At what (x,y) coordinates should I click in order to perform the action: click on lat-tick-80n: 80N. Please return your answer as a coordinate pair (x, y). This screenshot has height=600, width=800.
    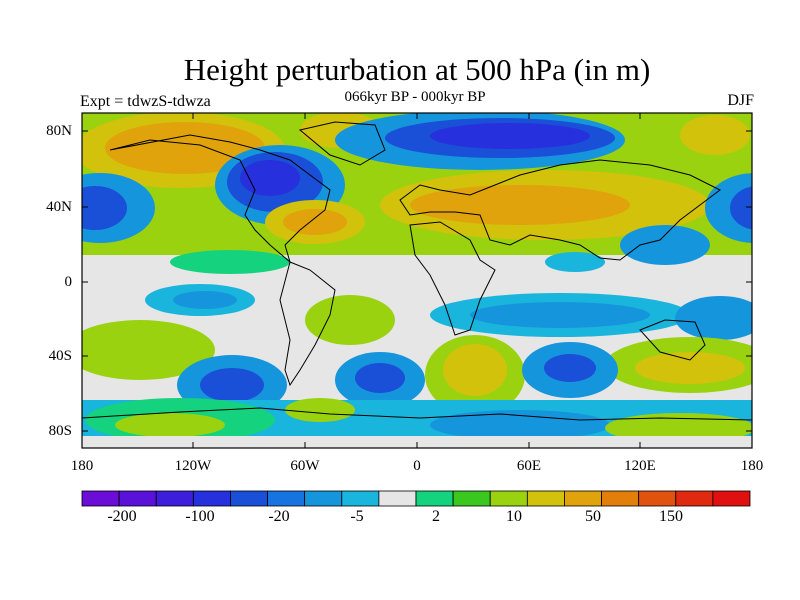
    Looking at the image, I should click on (59, 131).